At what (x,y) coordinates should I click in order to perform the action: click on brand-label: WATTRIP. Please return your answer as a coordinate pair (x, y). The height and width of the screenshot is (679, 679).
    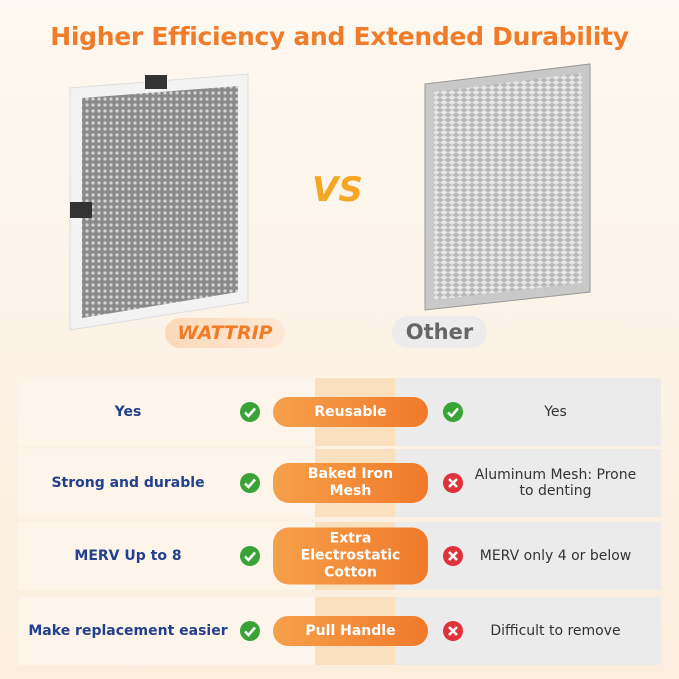
    Looking at the image, I should click on (225, 333).